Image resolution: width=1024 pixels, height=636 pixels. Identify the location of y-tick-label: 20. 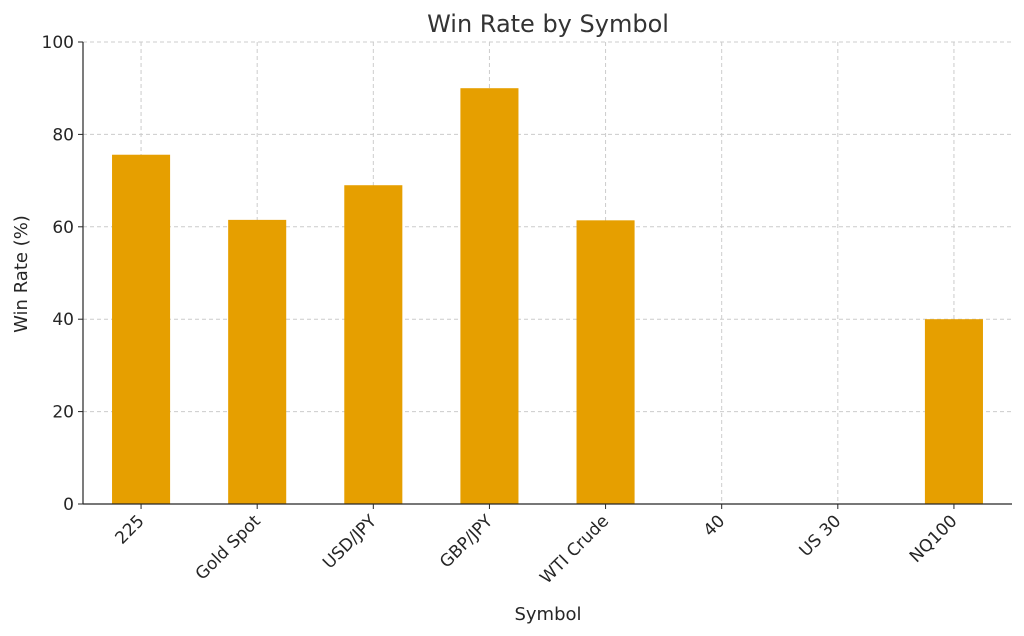
(63, 413).